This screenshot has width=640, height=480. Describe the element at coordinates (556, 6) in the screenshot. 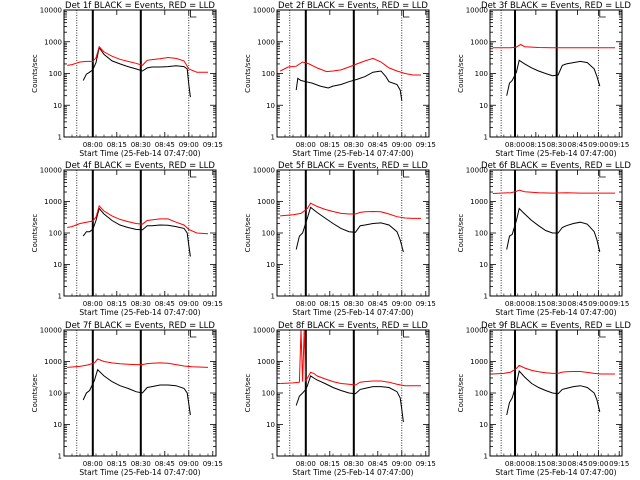

I see `panel-title: Det 3f BLACK = Events, RED = LLD` at that location.